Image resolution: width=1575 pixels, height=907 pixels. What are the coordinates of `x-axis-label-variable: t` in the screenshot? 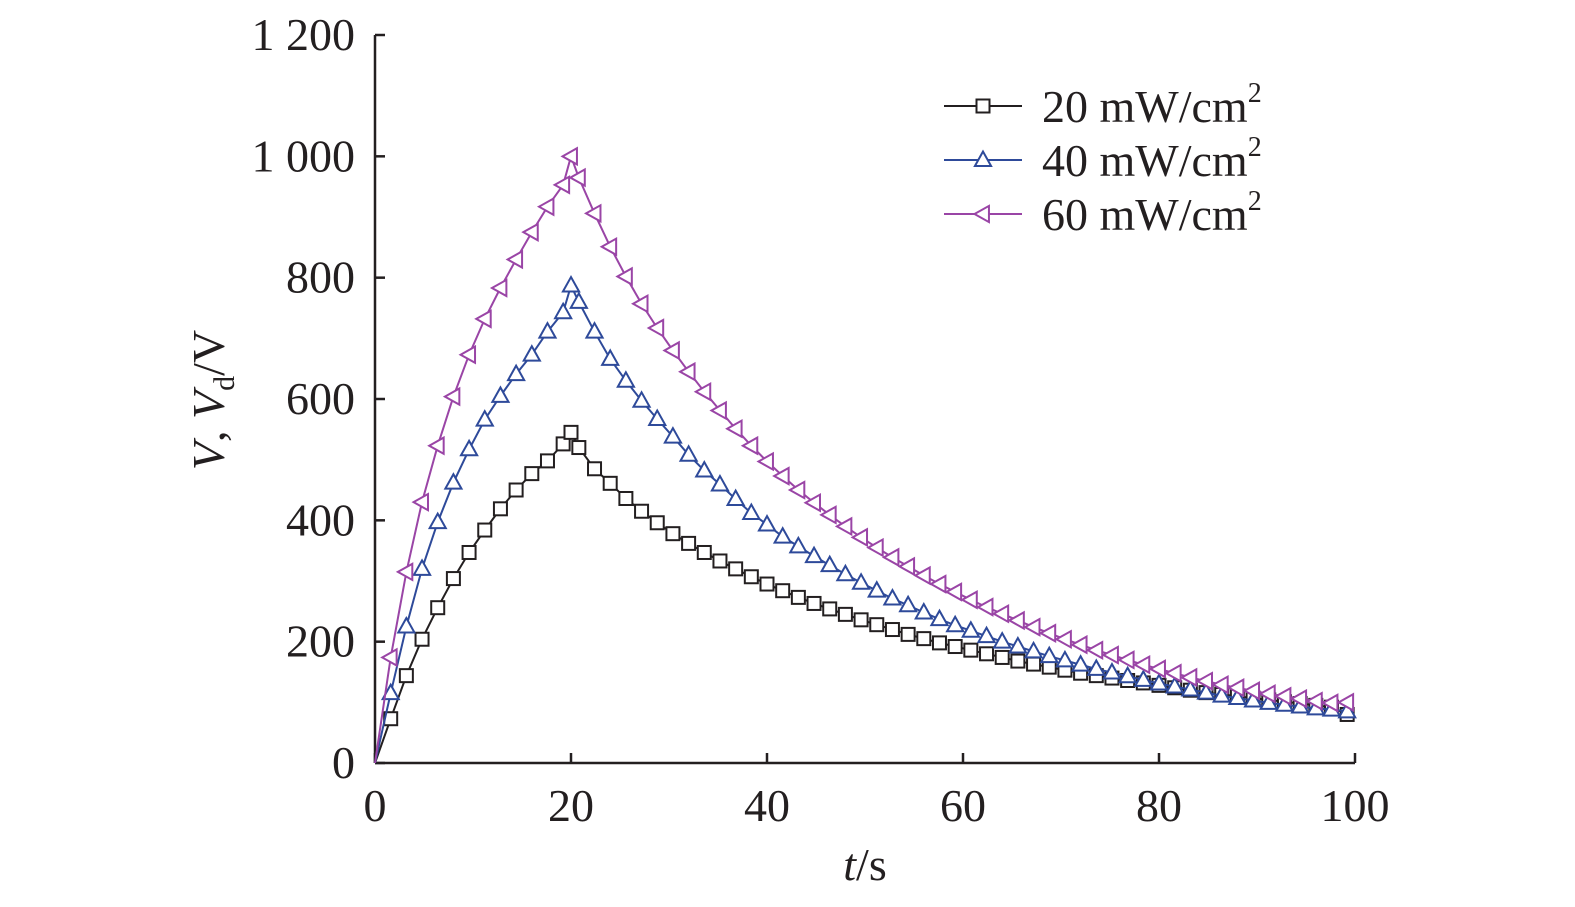 It's located at (850, 864).